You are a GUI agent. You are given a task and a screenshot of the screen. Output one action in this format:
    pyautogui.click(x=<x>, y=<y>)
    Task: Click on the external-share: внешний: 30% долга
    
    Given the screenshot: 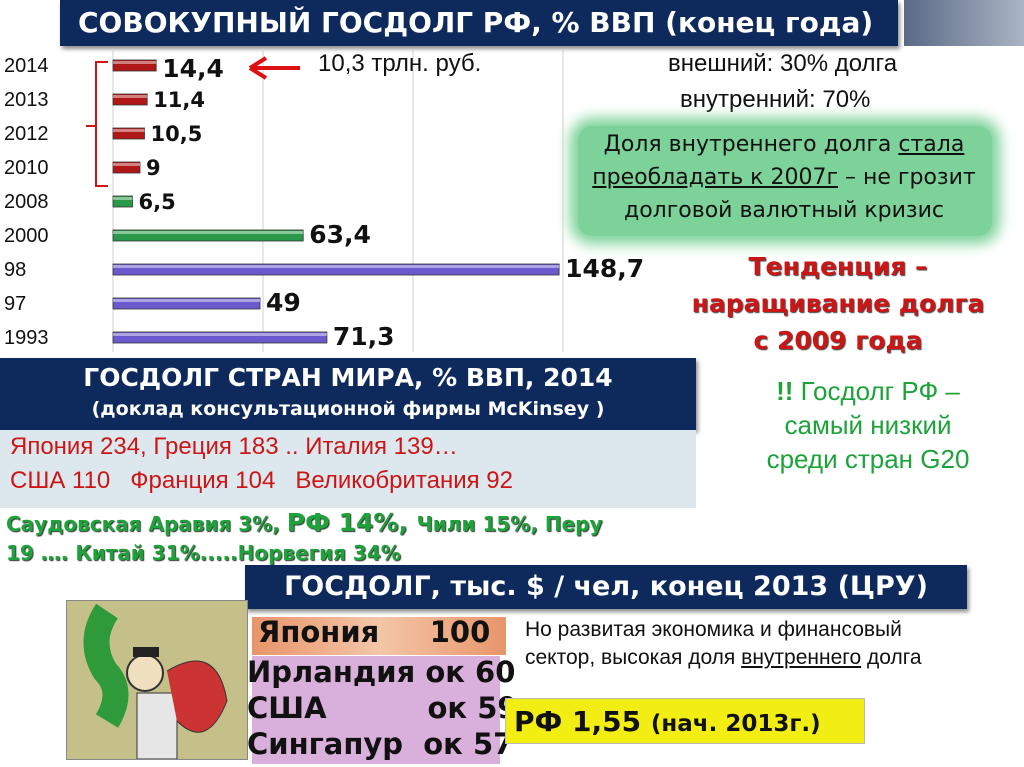 What is the action you would take?
    pyautogui.click(x=783, y=63)
    